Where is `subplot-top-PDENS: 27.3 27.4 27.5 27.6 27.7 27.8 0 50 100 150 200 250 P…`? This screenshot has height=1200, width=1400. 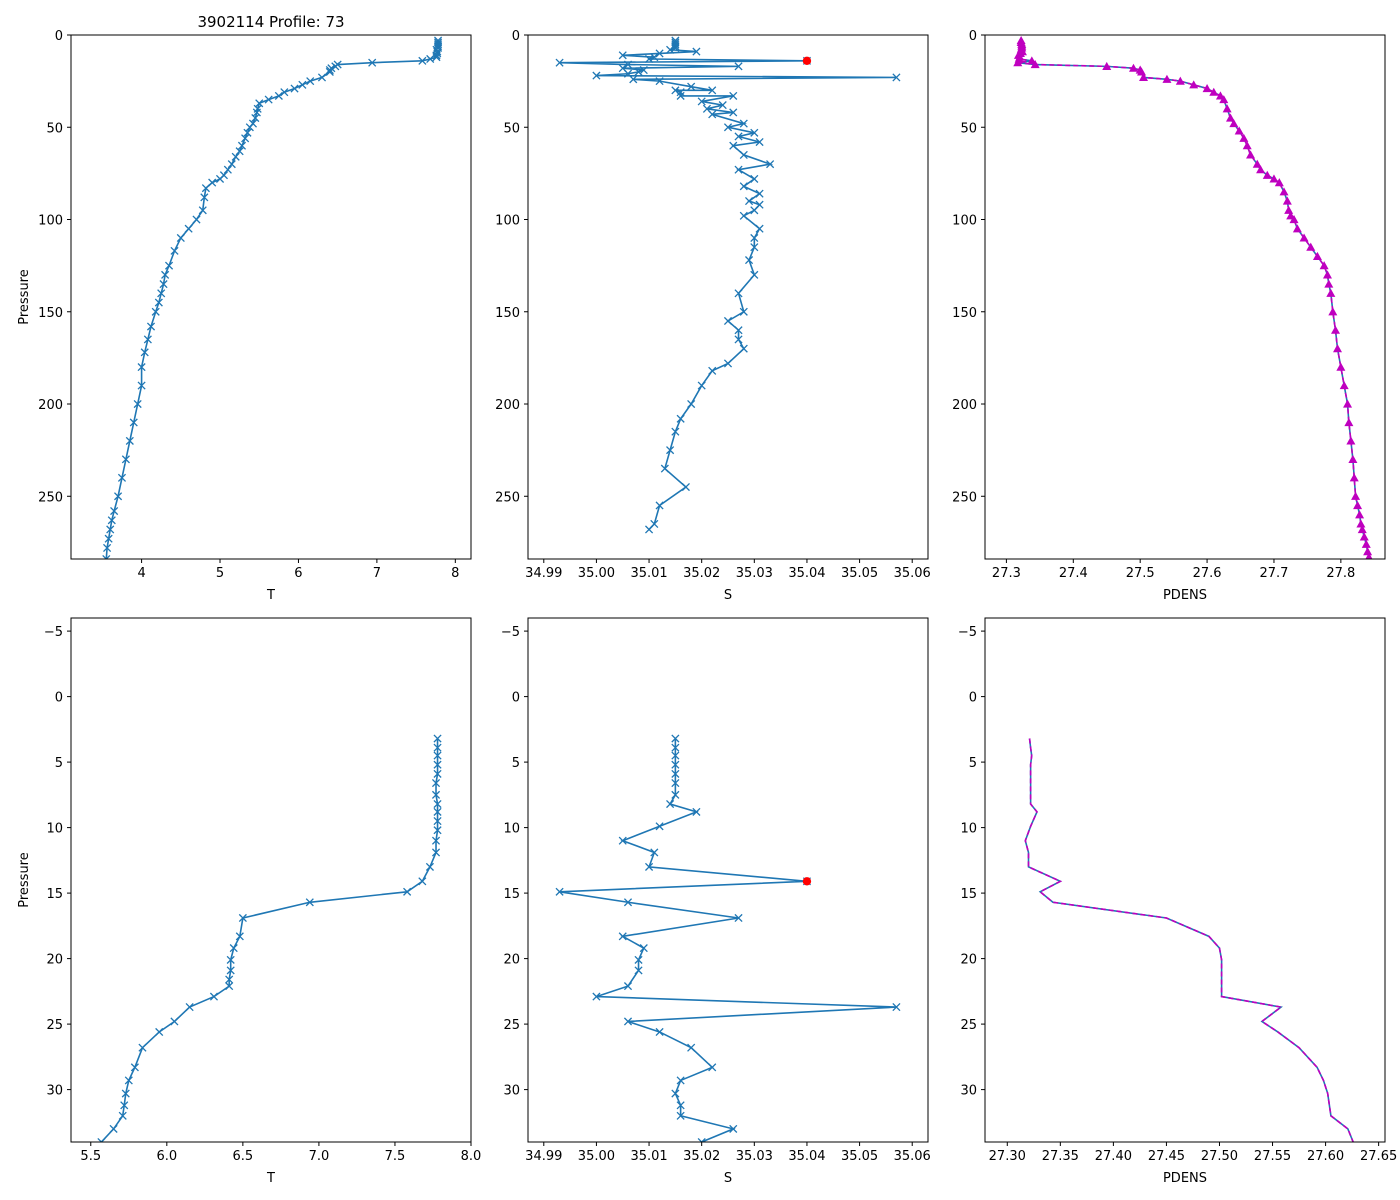 subplot-top-PDENS: 27.3 27.4 27.5 27.6 27.7 27.8 0 50 100 150 200 250 P… is located at coordinates (1169, 316).